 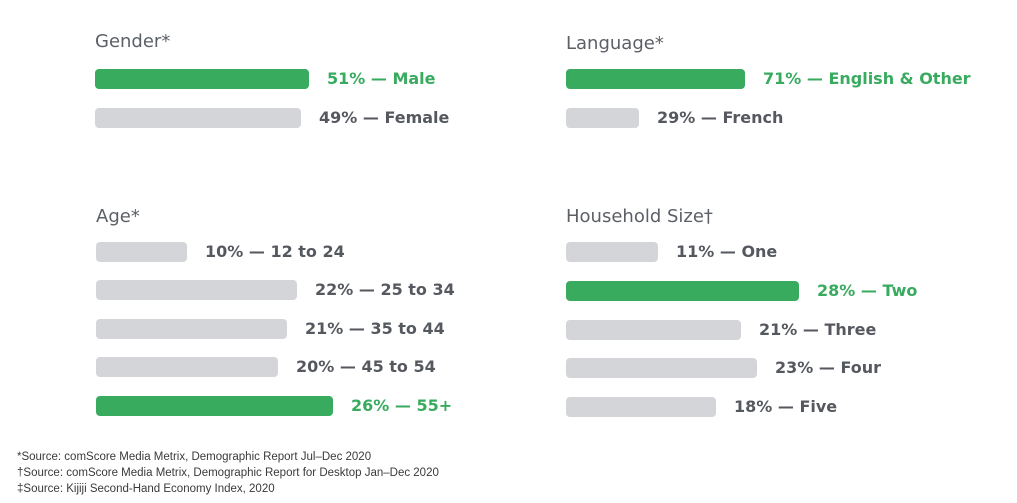 What do you see at coordinates (275, 251) in the screenshot?
I see `bar-label: 10% — 12 to 24` at bounding box center [275, 251].